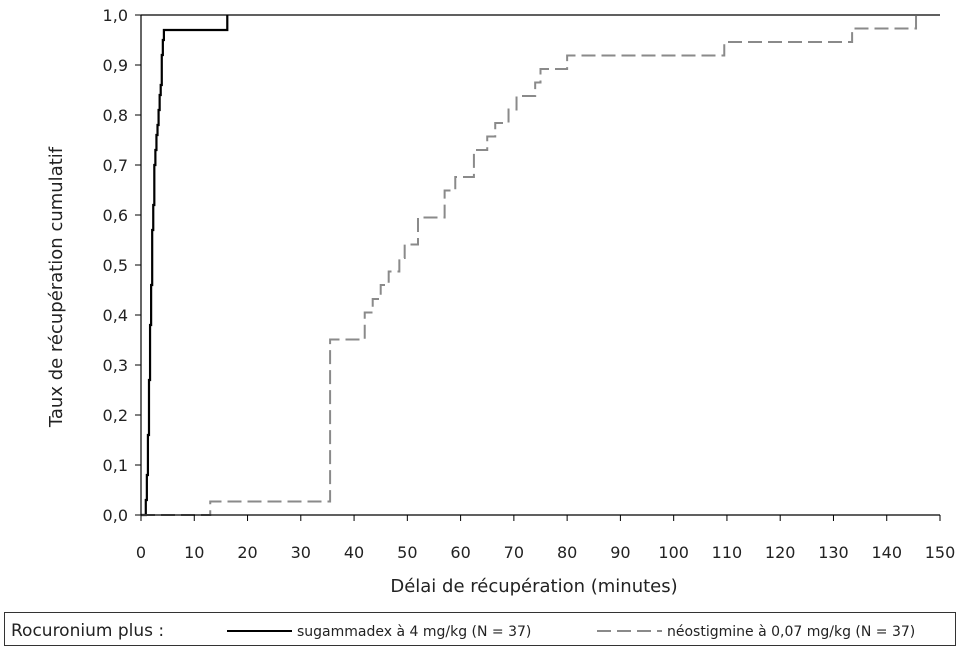  Describe the element at coordinates (533, 586) in the screenshot. I see `x-axis-title: Délai de récupération (minutes)` at that location.